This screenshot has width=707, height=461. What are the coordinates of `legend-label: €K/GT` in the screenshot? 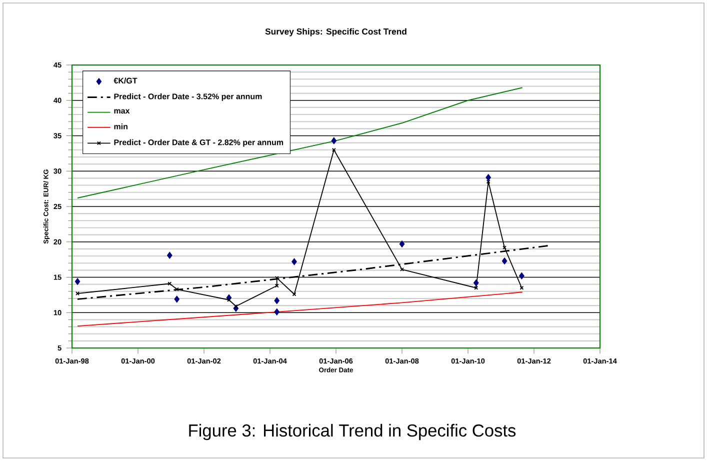 It's located at (126, 81).